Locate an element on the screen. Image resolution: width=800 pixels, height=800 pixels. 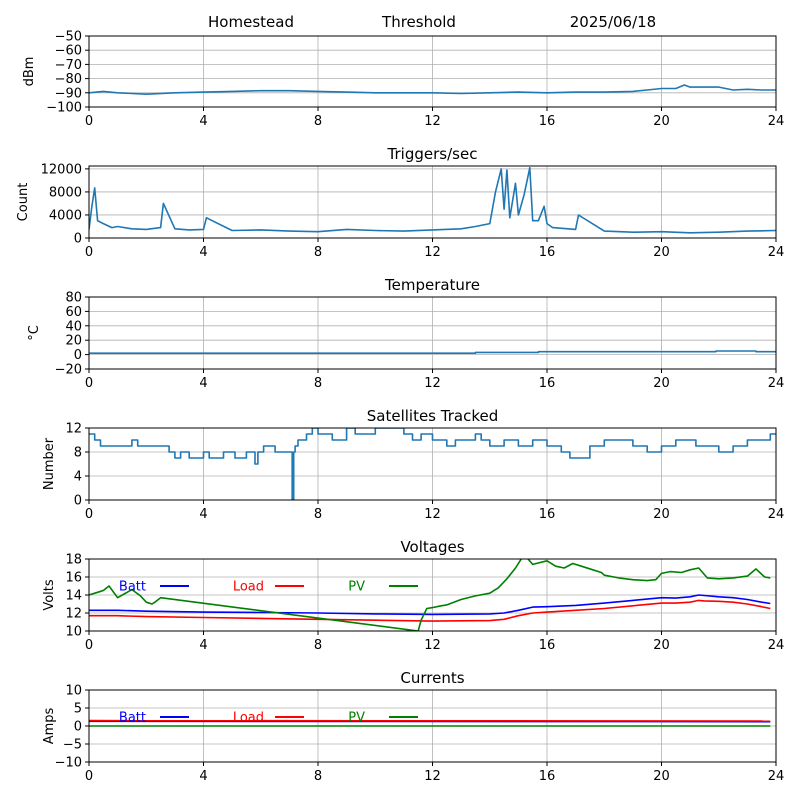
y-tick-label: −80 is located at coordinates (68, 79).